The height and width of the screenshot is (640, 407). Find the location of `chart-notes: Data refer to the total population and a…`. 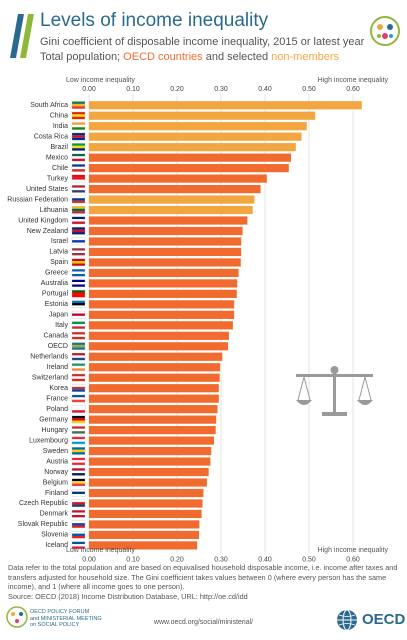

chart-notes: Data refer to the total population and a… is located at coordinates (204, 582).